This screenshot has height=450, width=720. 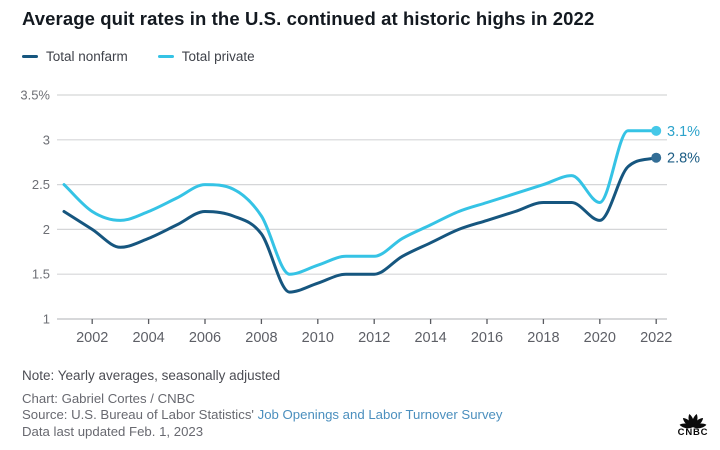 What do you see at coordinates (374, 338) in the screenshot?
I see `x-axis-label-2012: 2012` at bounding box center [374, 338].